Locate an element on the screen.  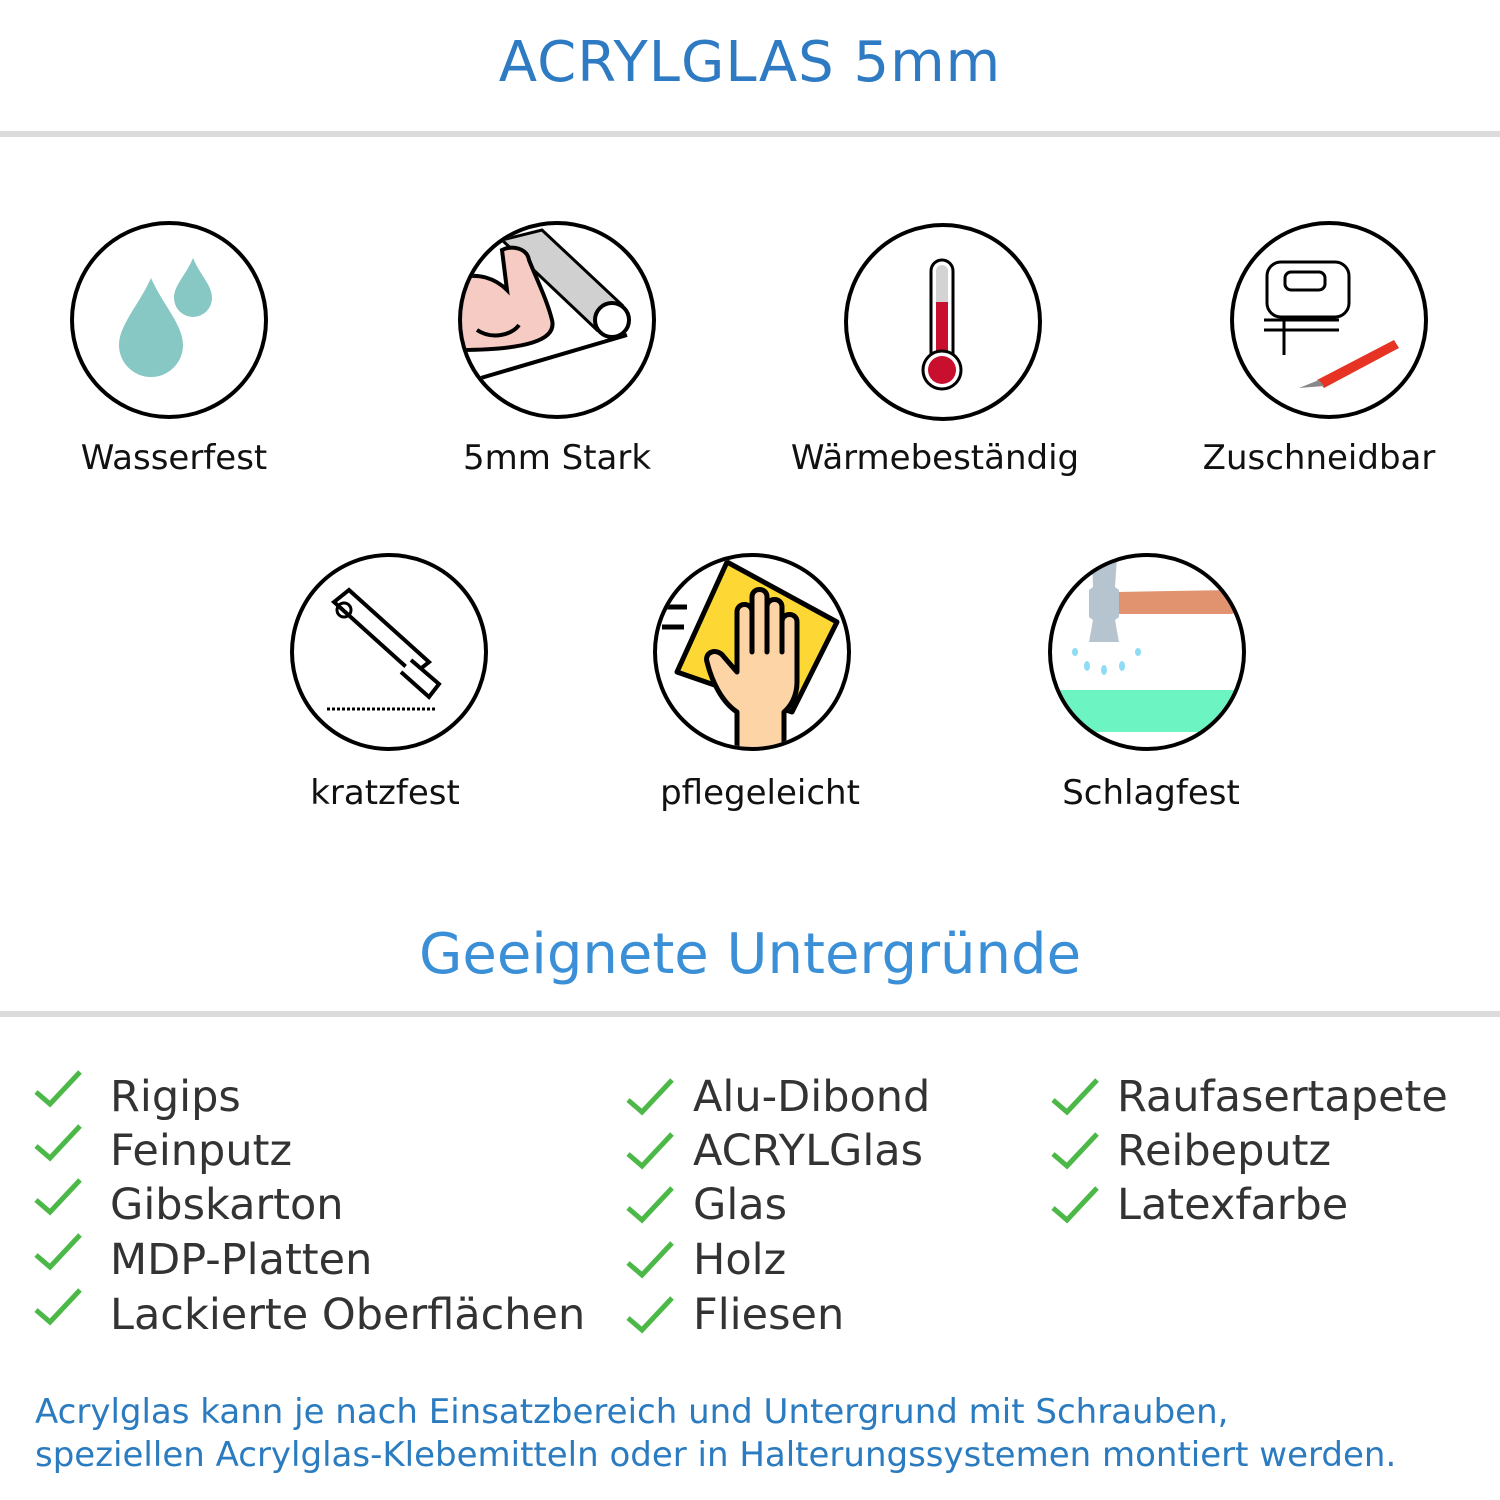
surface-item: Alu-Dibond is located at coordinates (812, 1097).